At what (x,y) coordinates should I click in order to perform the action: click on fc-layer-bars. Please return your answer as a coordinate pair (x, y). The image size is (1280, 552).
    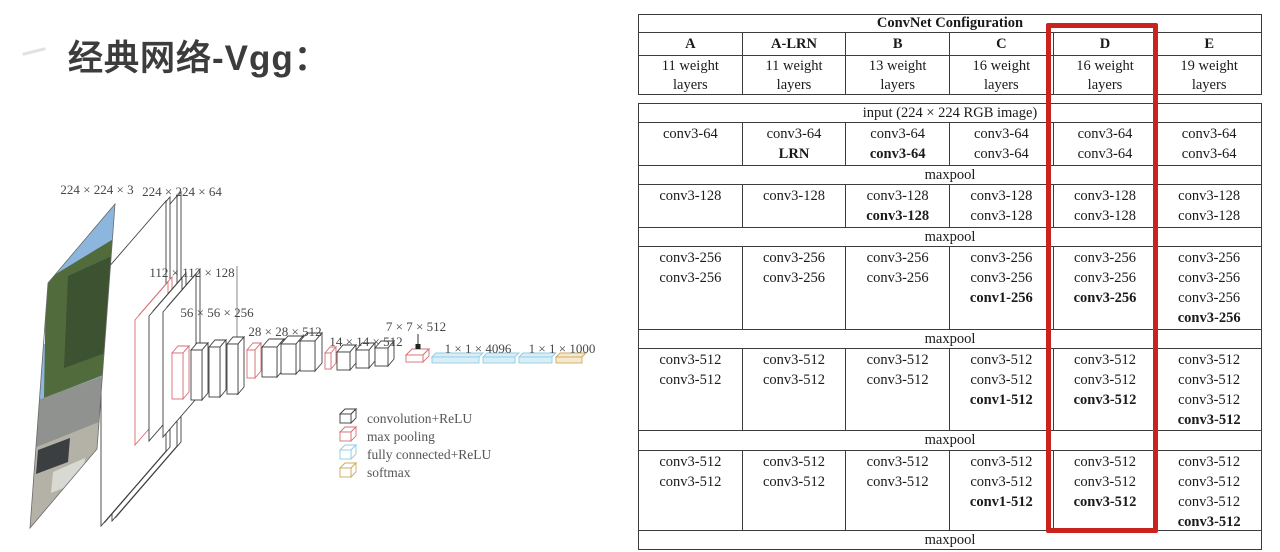
    Looking at the image, I should click on (494, 358).